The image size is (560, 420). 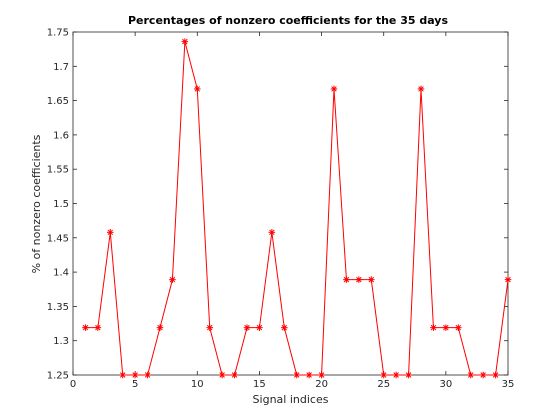 What do you see at coordinates (58, 33) in the screenshot?
I see `y-tick-label: 1.75` at bounding box center [58, 33].